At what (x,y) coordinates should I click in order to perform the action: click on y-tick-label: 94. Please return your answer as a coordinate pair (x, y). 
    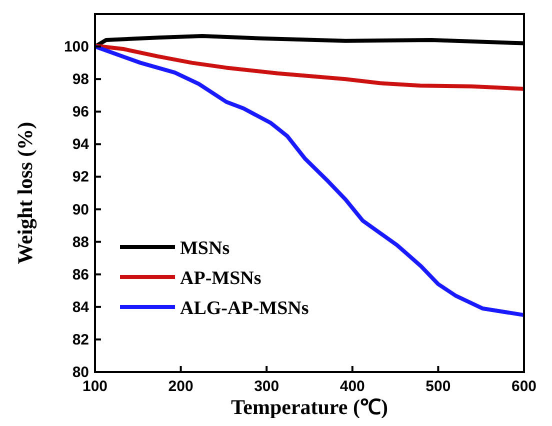
    Looking at the image, I should click on (81, 145).